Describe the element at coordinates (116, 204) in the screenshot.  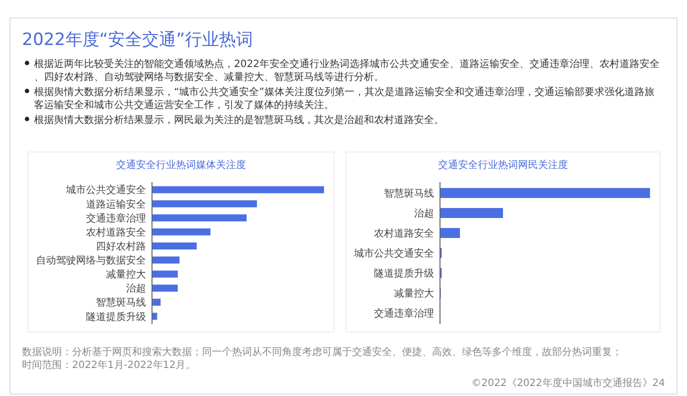
I see `y-tick-label: 道路运输安全` at that location.